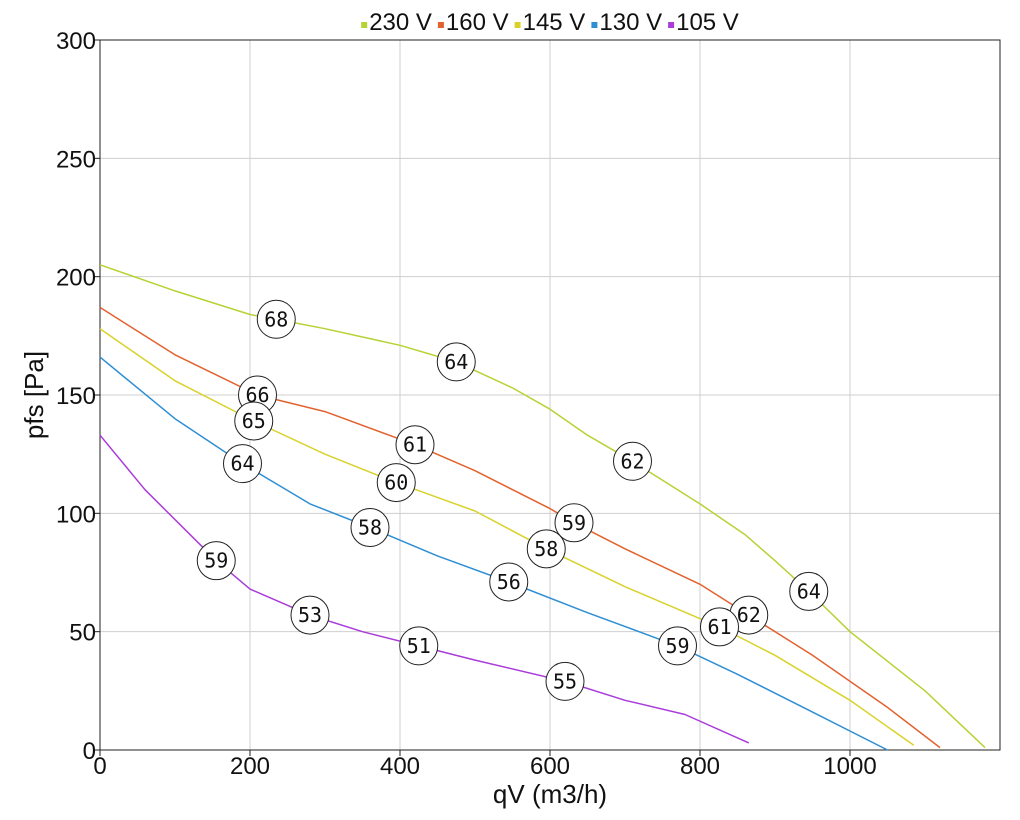  I want to click on legend-item-2: 145 V, so click(550, 22).